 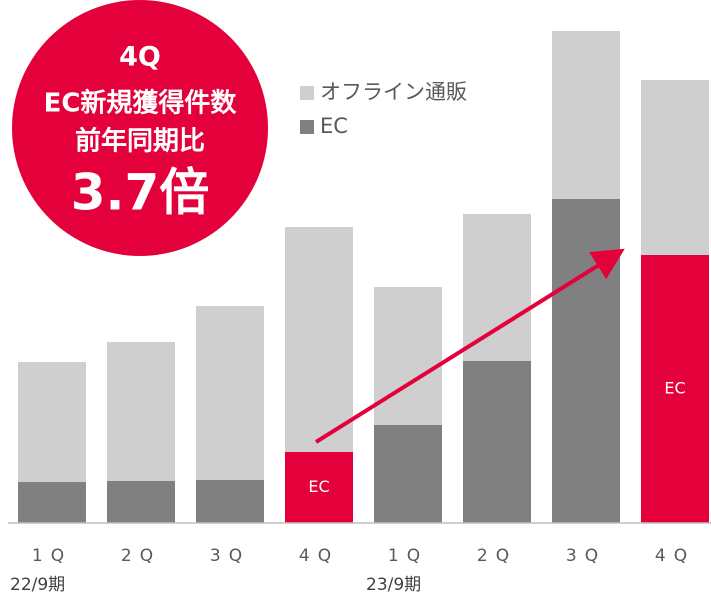 I want to click on legend-label: EC, so click(x=334, y=126).